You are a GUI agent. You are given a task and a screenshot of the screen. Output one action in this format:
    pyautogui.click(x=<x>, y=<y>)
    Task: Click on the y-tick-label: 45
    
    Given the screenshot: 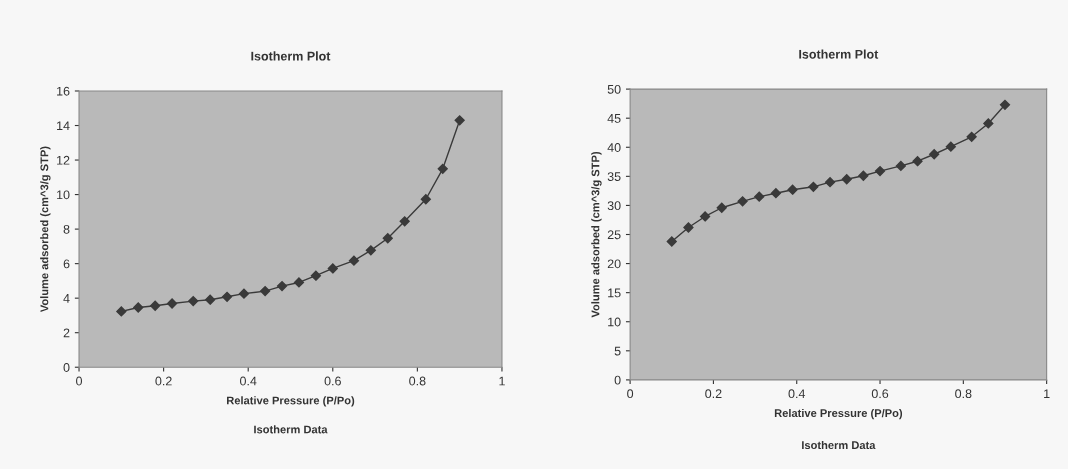 What is the action you would take?
    pyautogui.click(x=614, y=118)
    